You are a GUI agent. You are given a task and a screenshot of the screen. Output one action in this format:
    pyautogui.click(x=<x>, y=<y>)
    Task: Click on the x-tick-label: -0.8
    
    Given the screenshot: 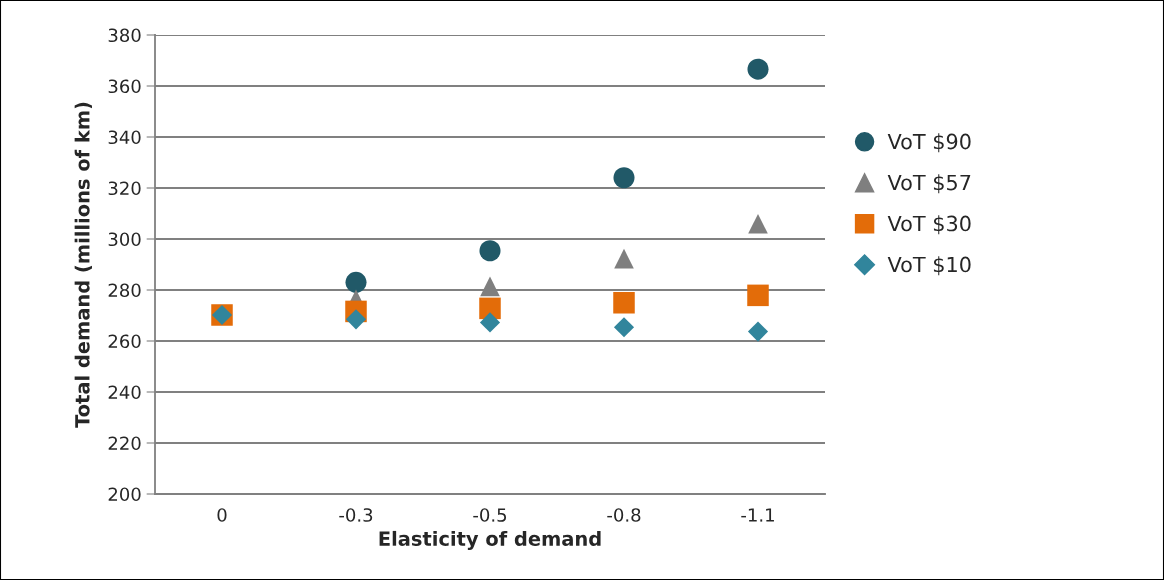 What is the action you would take?
    pyautogui.click(x=624, y=515)
    